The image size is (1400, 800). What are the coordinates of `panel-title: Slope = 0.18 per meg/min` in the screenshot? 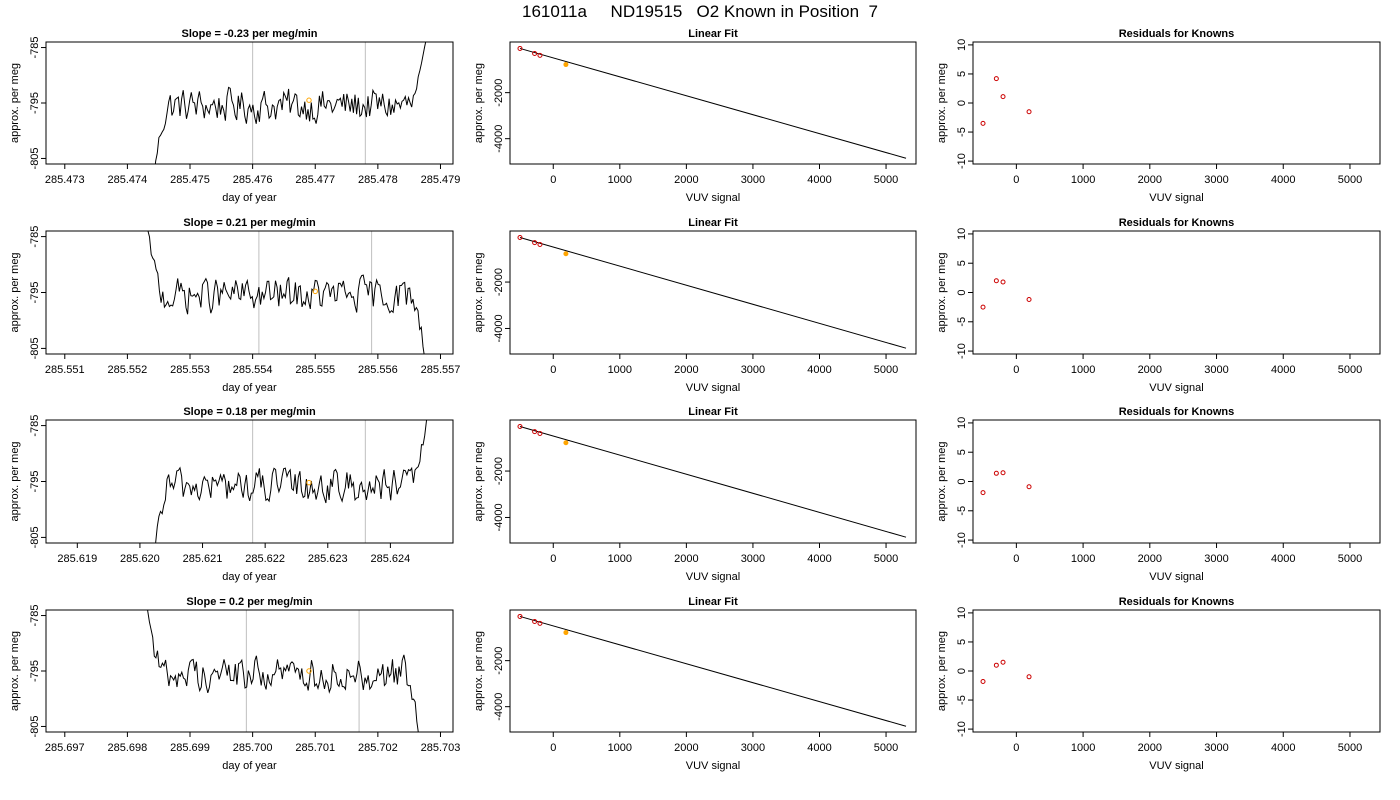 It's located at (249, 412).